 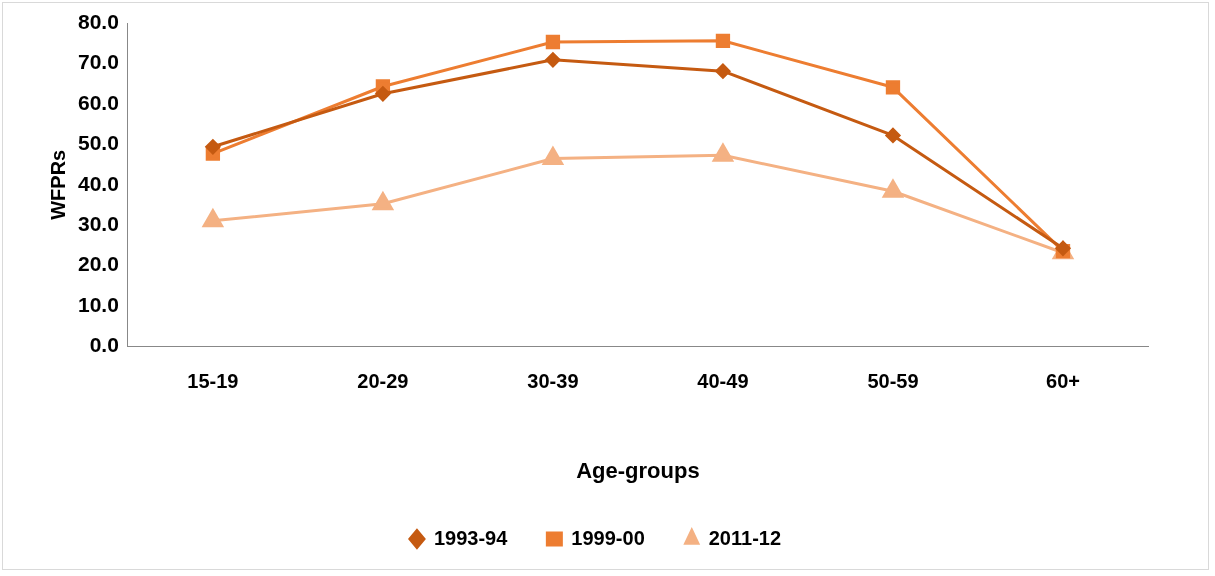 What do you see at coordinates (553, 381) in the screenshot?
I see `x-tick-label: 30-39` at bounding box center [553, 381].